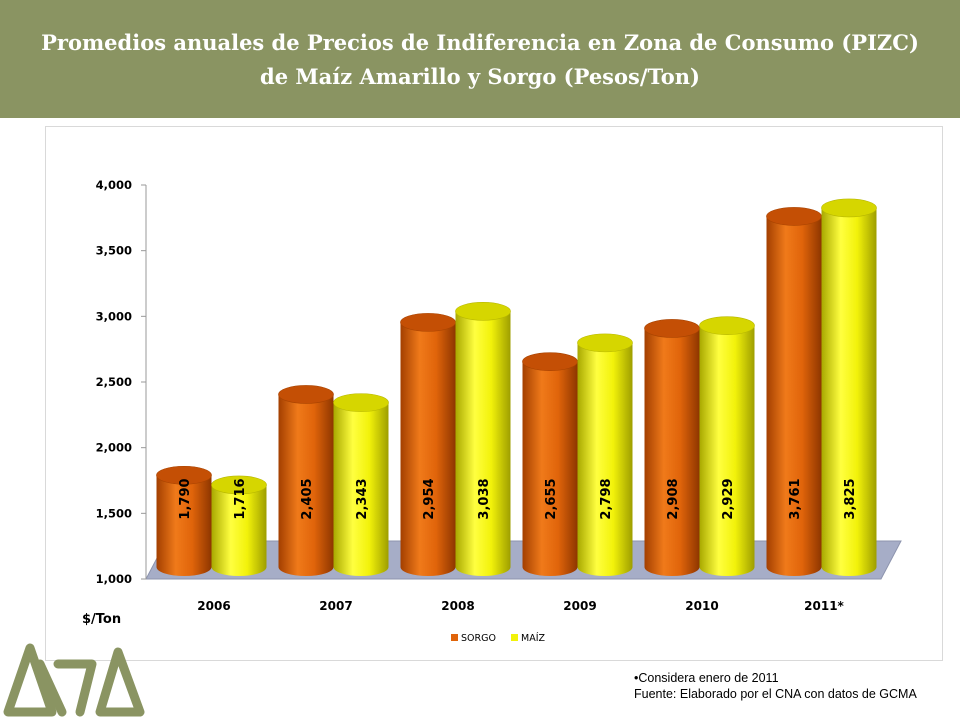 The width and height of the screenshot is (960, 720). I want to click on legend-item-sorgo: SORGO, so click(473, 638).